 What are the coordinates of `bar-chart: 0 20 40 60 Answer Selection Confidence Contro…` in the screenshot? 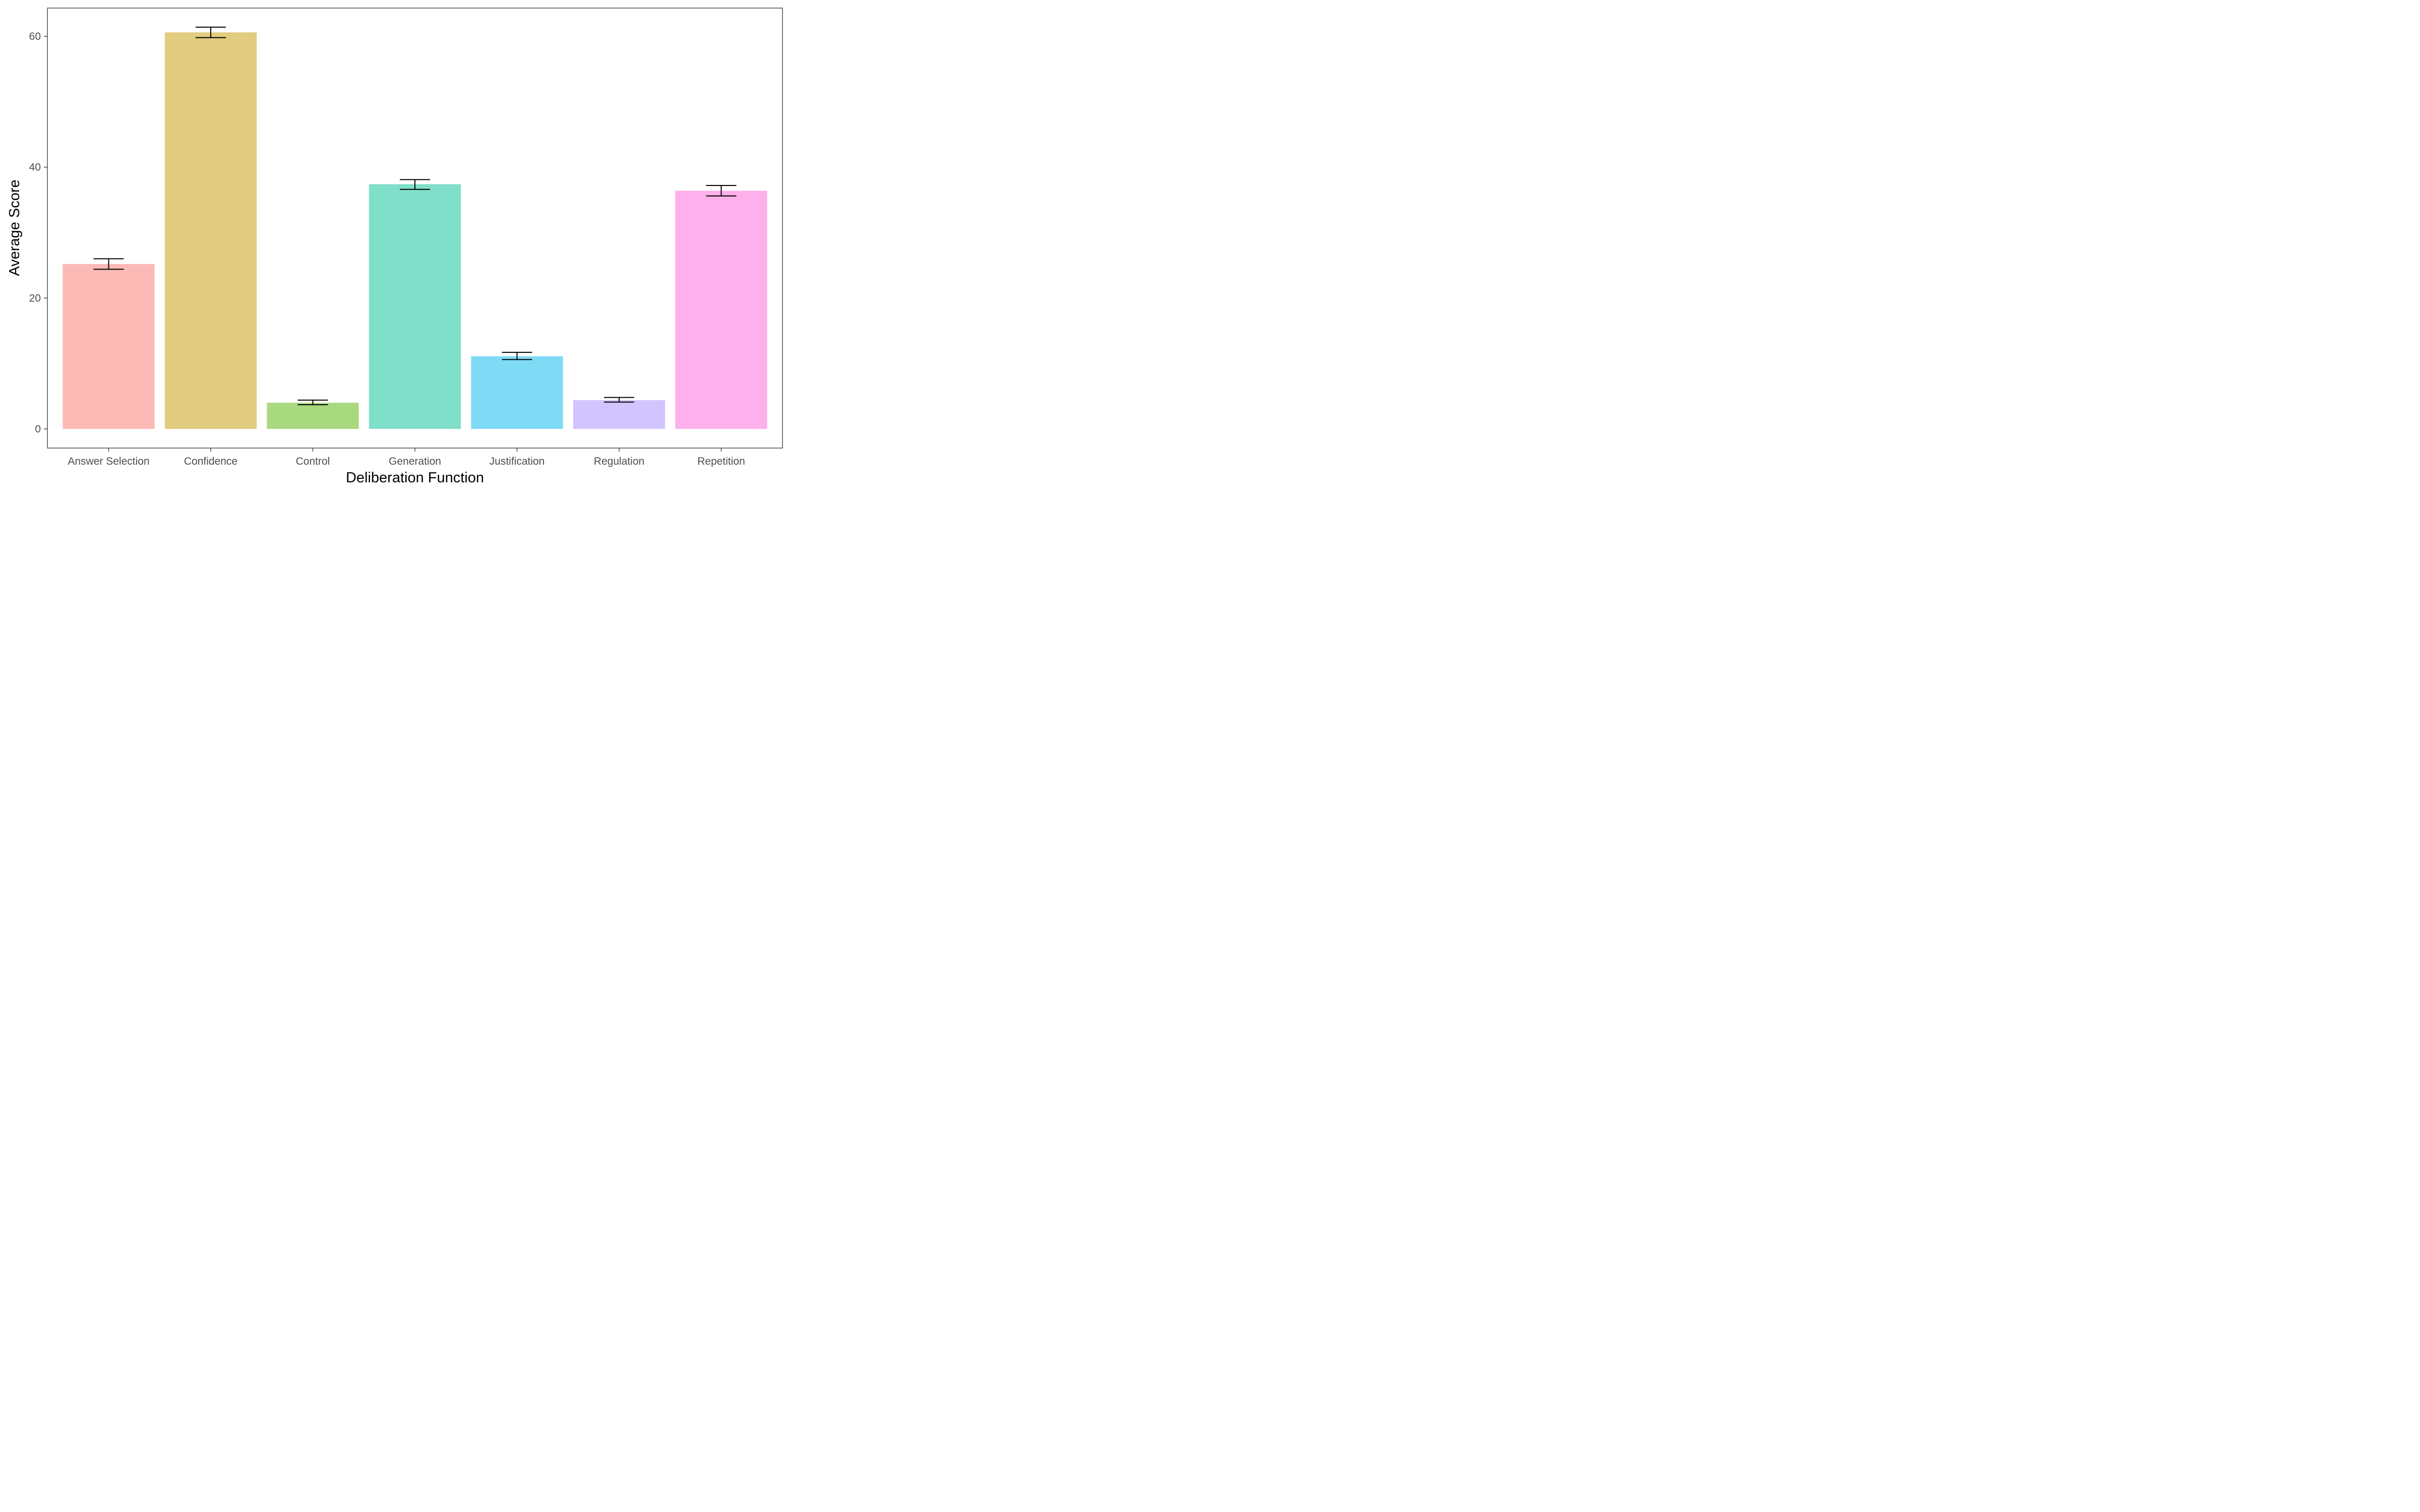 It's located at (395, 247).